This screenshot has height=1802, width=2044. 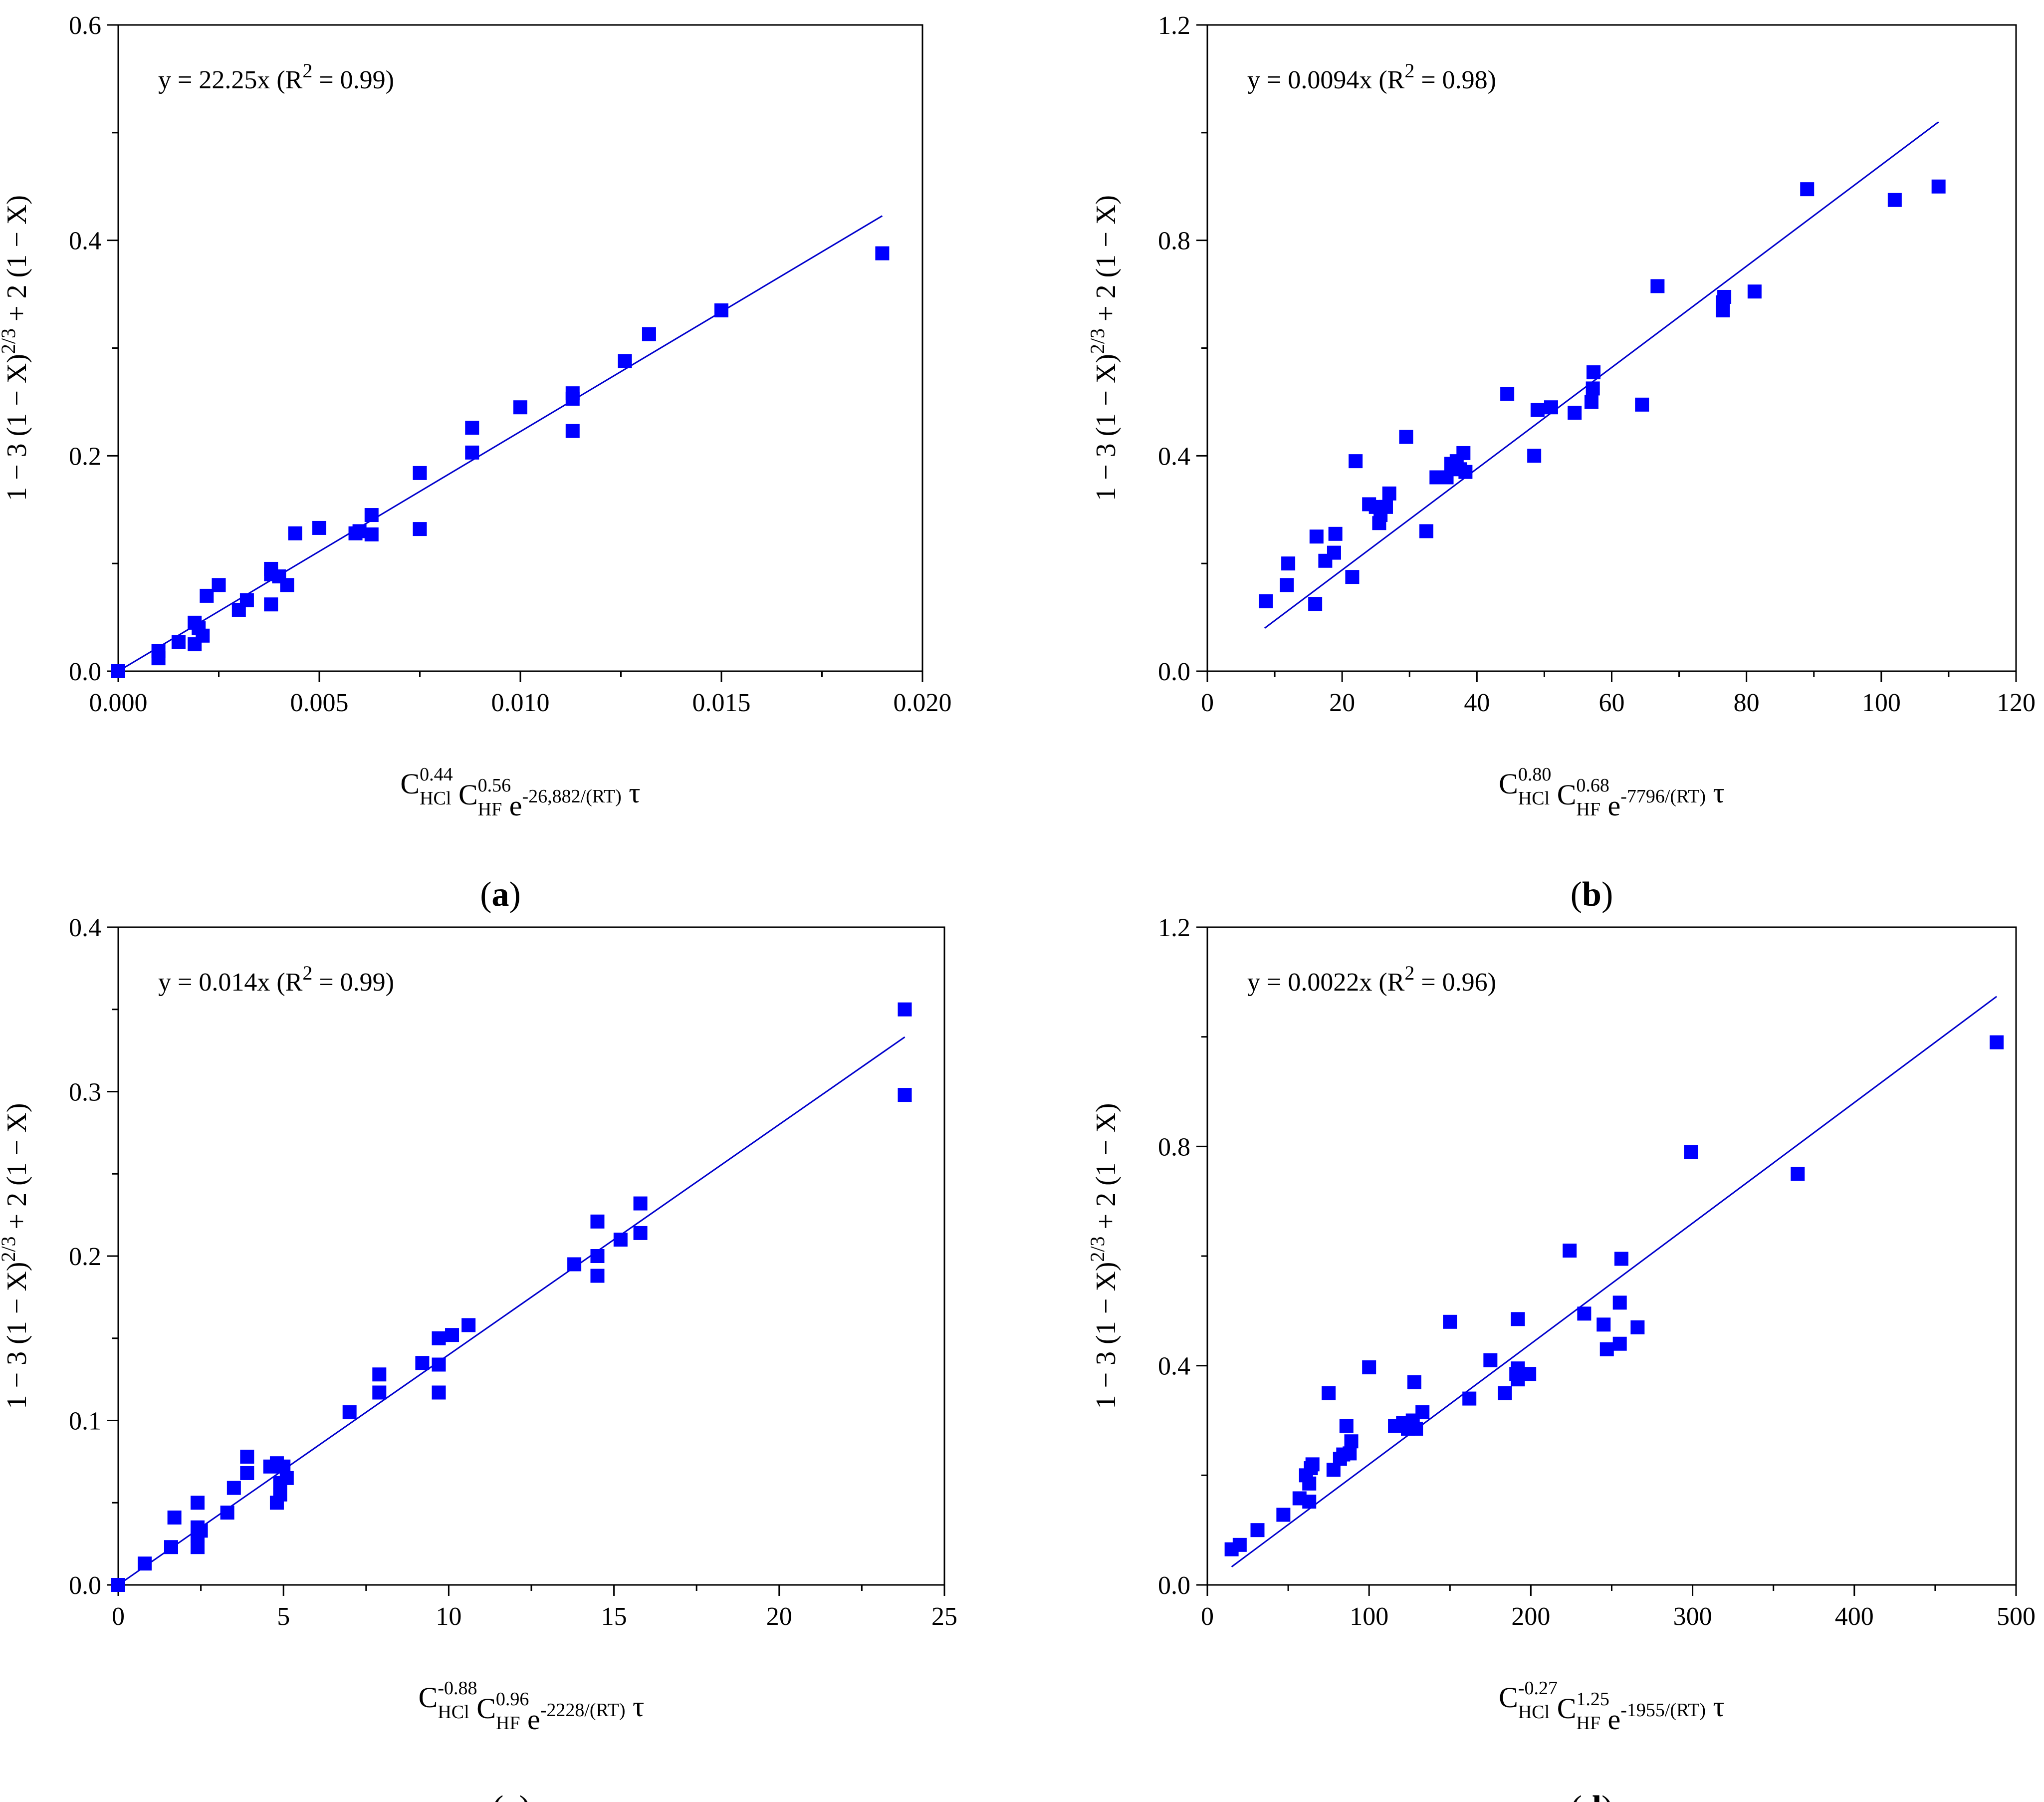 I want to click on chart-c-equation-r2-sup: 2, so click(x=307, y=973).